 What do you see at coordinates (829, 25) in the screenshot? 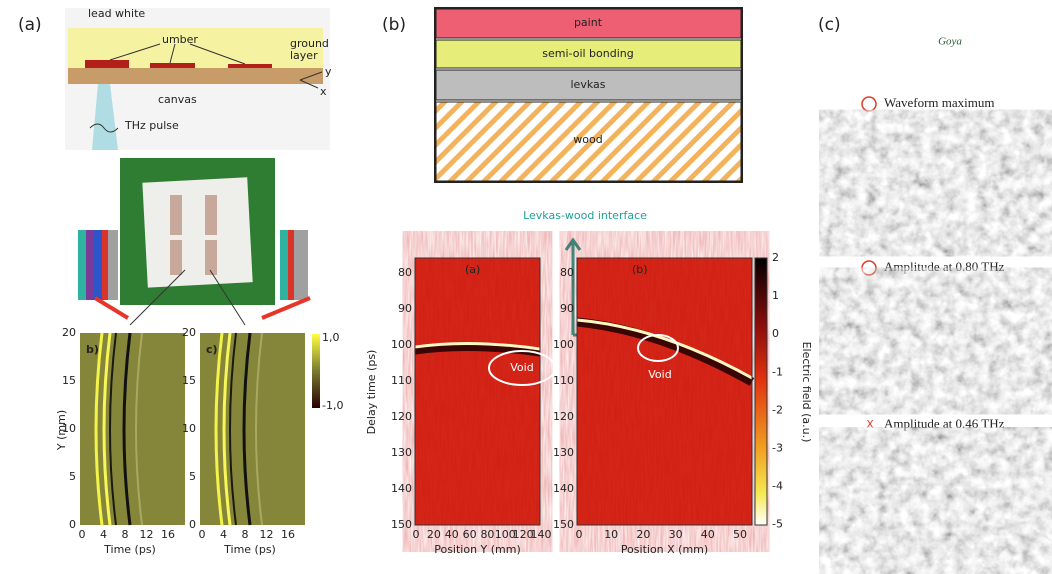
I see `panel-label: (c)` at bounding box center [829, 25].